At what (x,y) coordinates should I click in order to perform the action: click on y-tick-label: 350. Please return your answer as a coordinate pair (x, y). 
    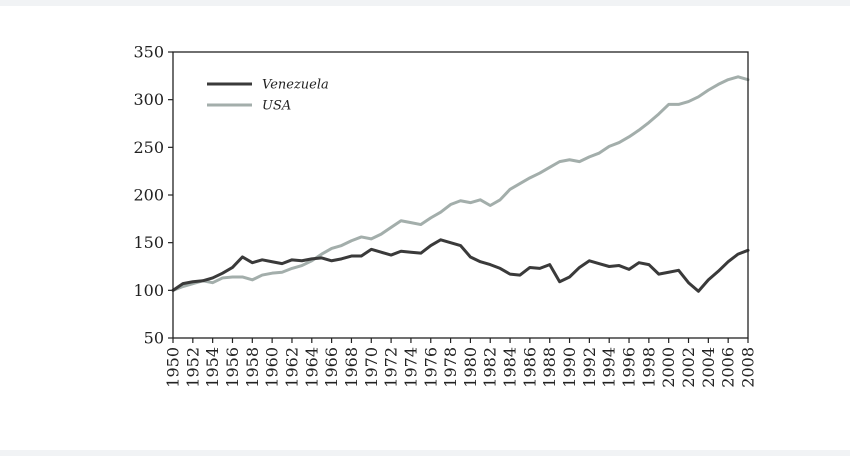
    Looking at the image, I should click on (148, 52).